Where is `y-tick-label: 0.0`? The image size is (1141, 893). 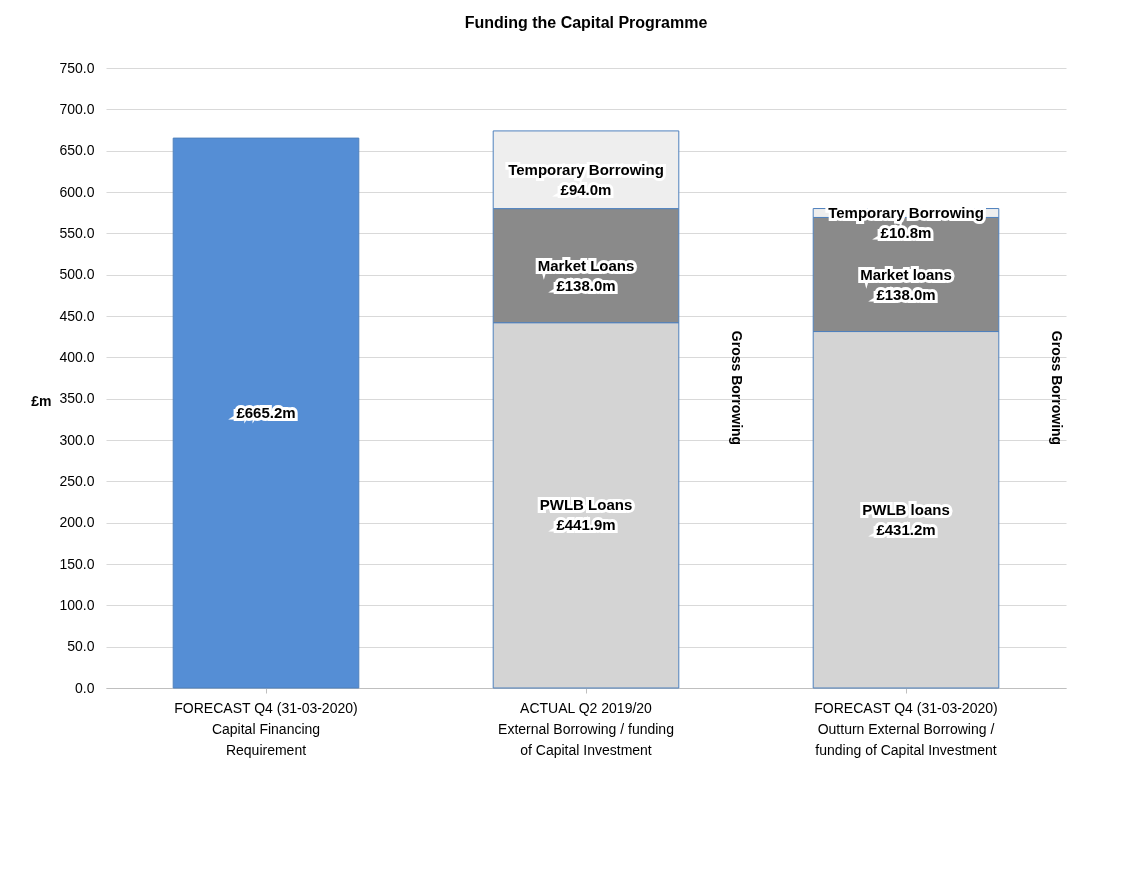 y-tick-label: 0.0 is located at coordinates (85, 687).